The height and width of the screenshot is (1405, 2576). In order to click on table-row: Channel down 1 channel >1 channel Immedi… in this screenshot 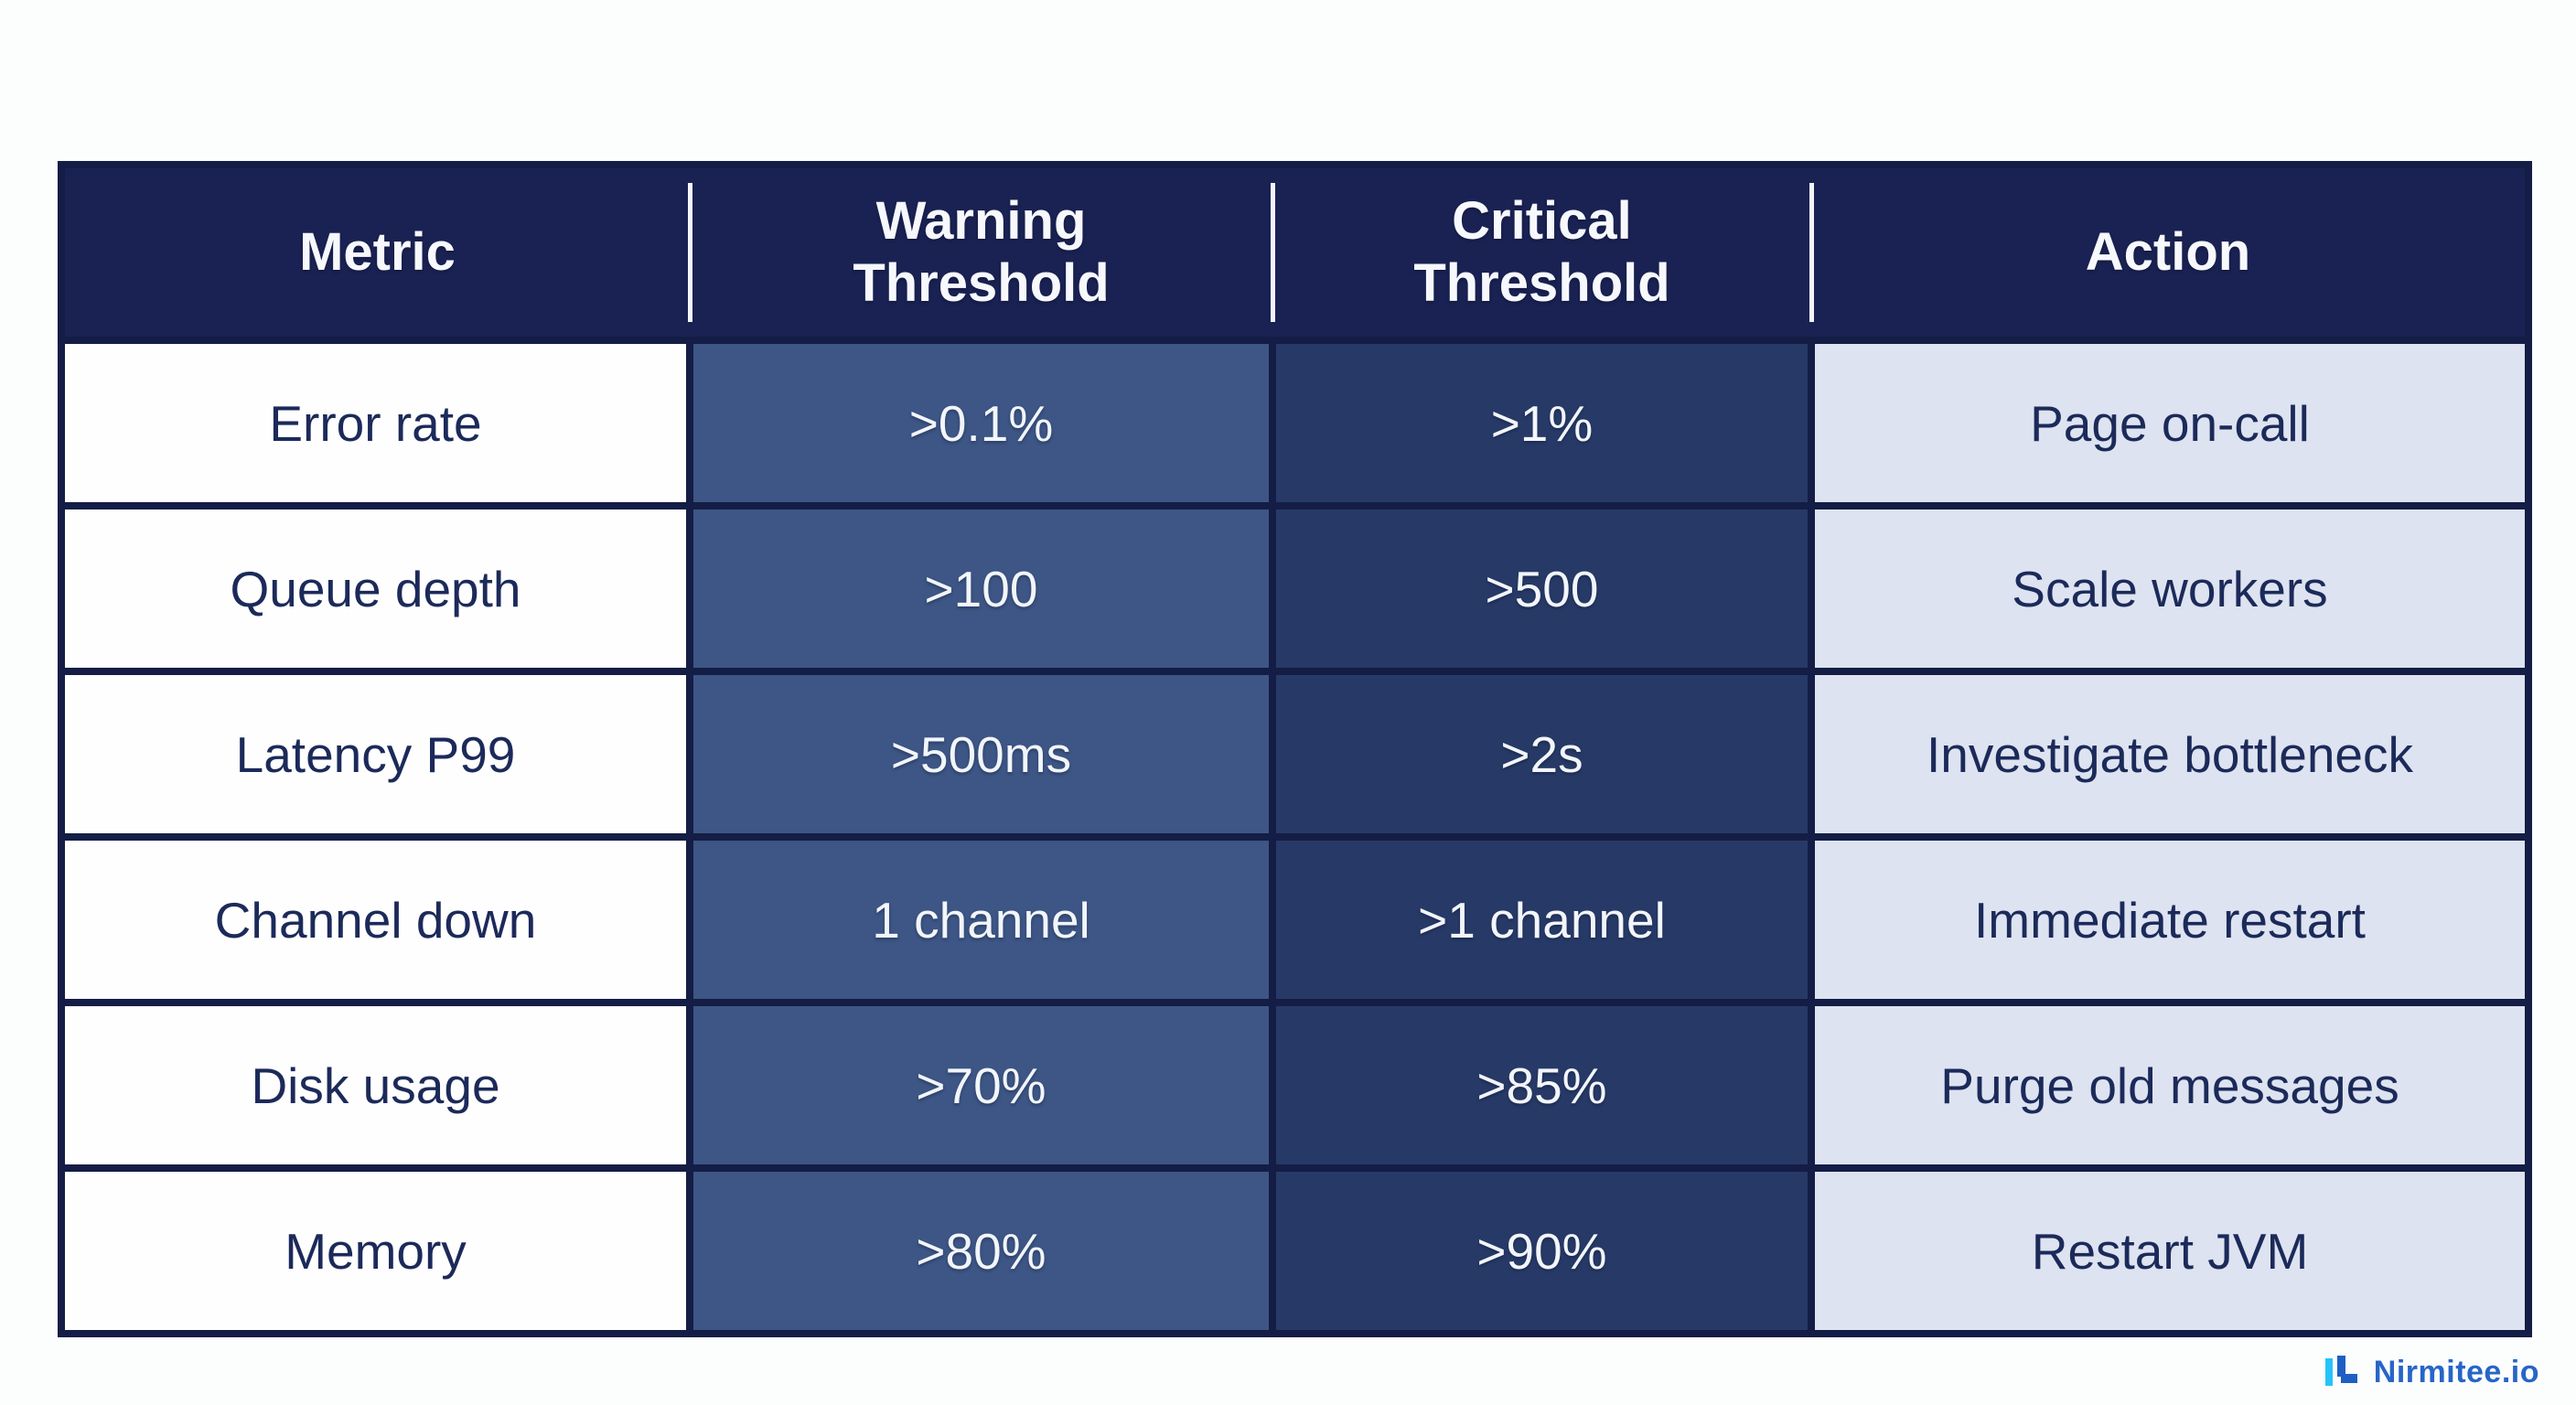, I will do `click(1295, 920)`.